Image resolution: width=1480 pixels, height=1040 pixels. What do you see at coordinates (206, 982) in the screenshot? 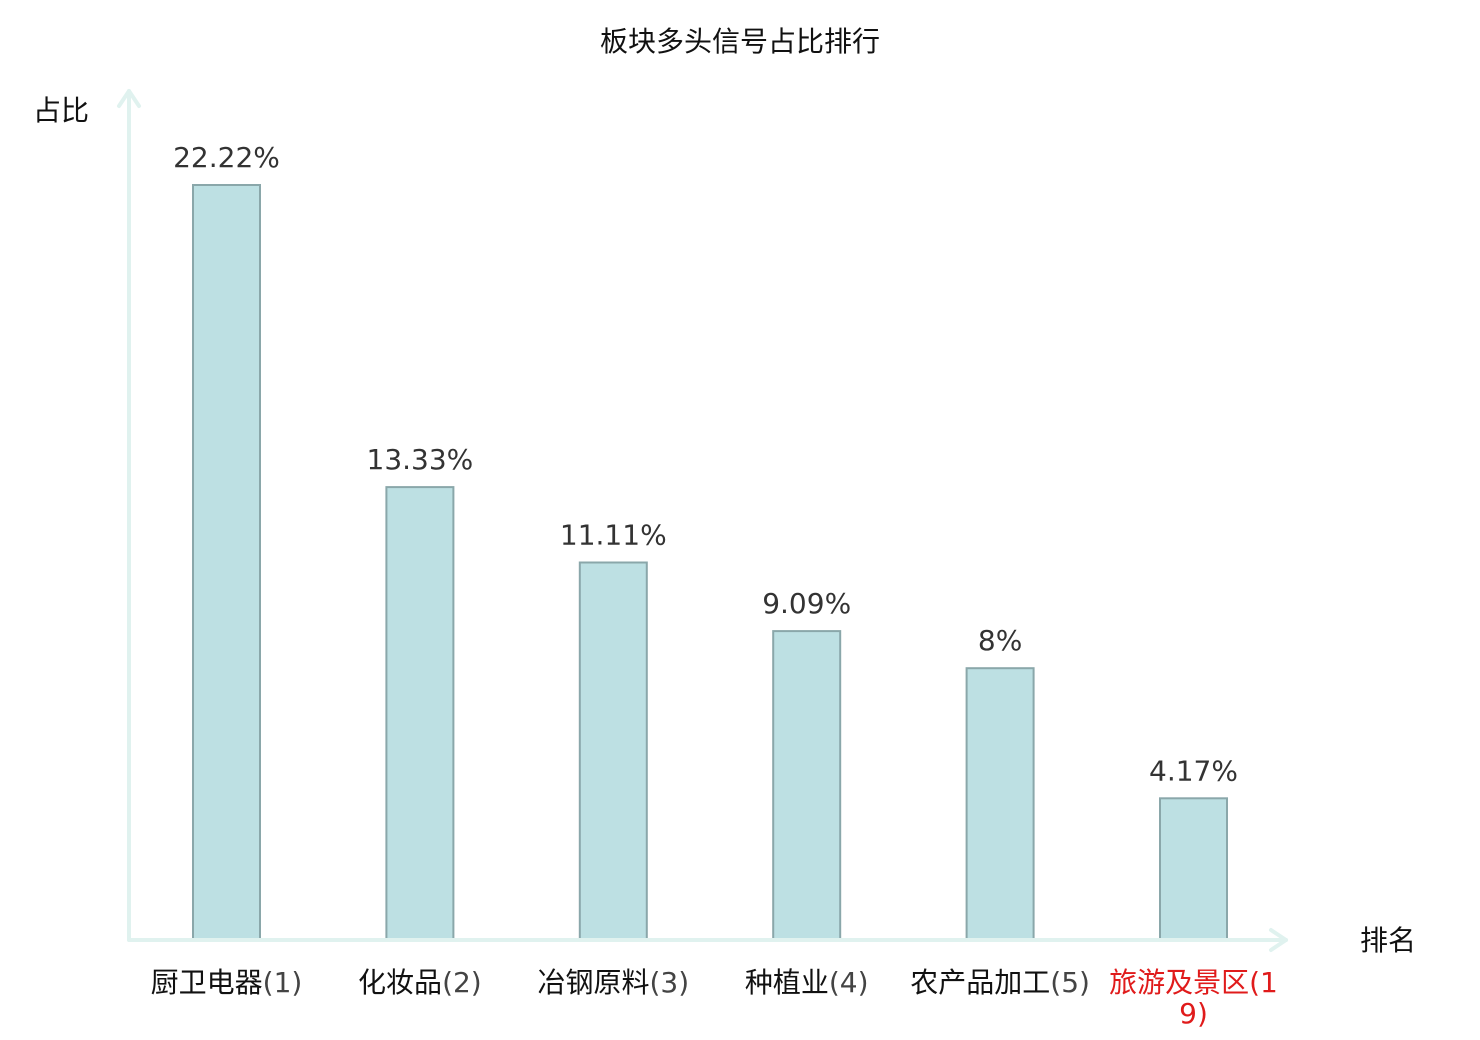
I see `category-name: 厨卫电器` at bounding box center [206, 982].